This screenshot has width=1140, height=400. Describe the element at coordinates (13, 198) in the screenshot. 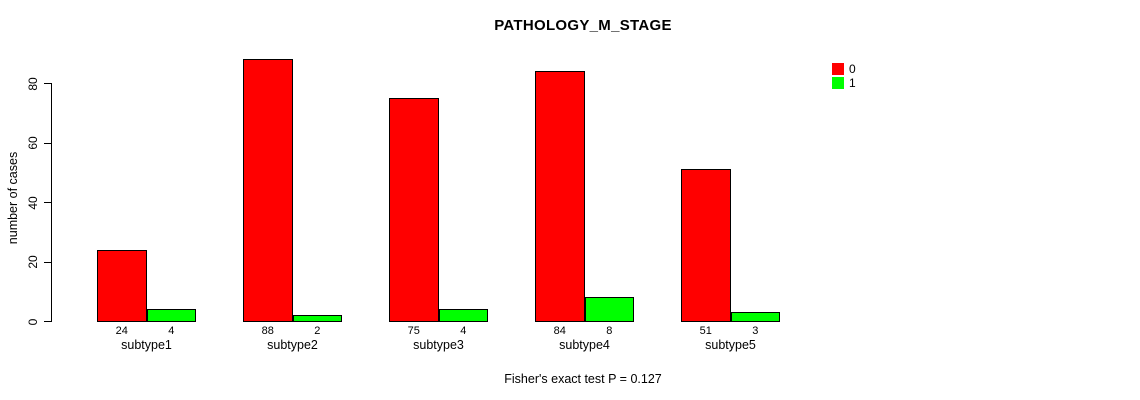

I see `y-axis-title: number of cases` at that location.